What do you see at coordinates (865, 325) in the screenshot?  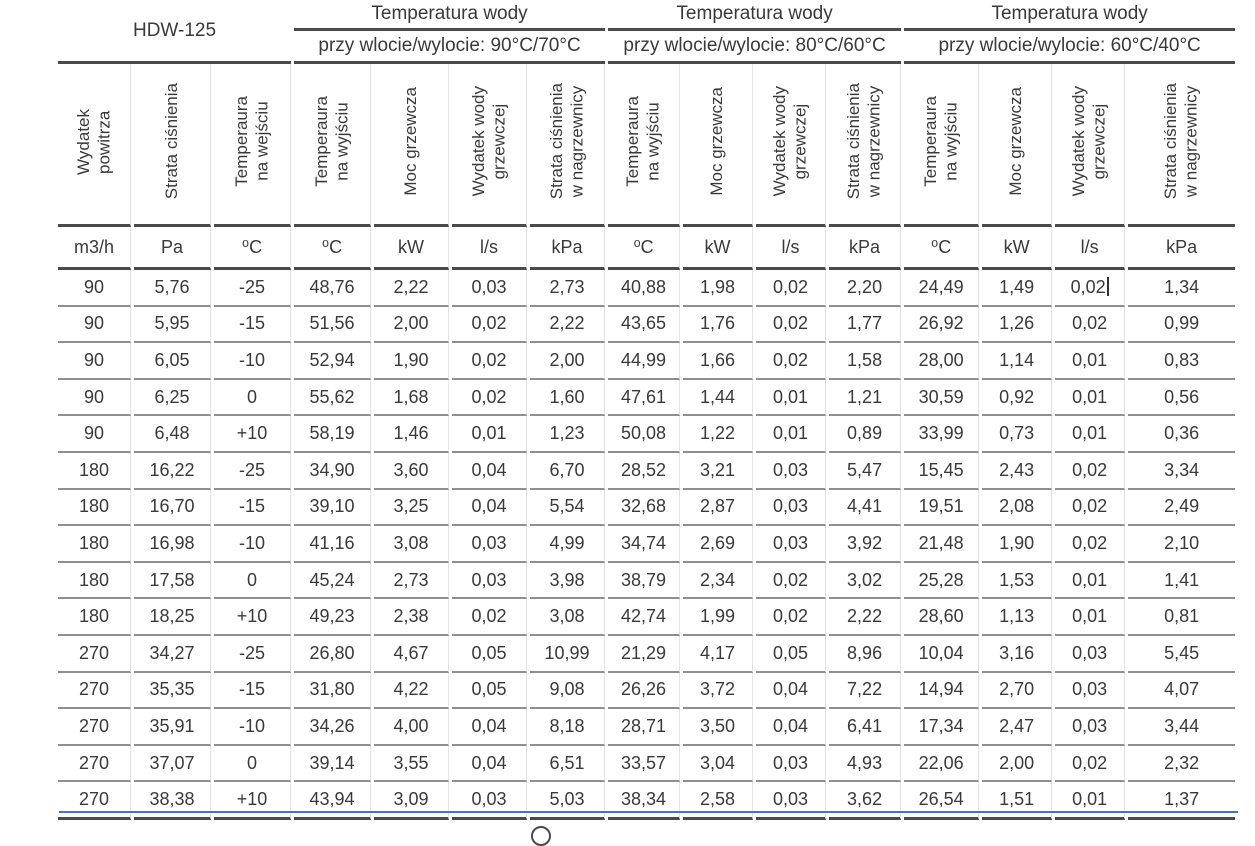 I see `table-cell: 1,77` at bounding box center [865, 325].